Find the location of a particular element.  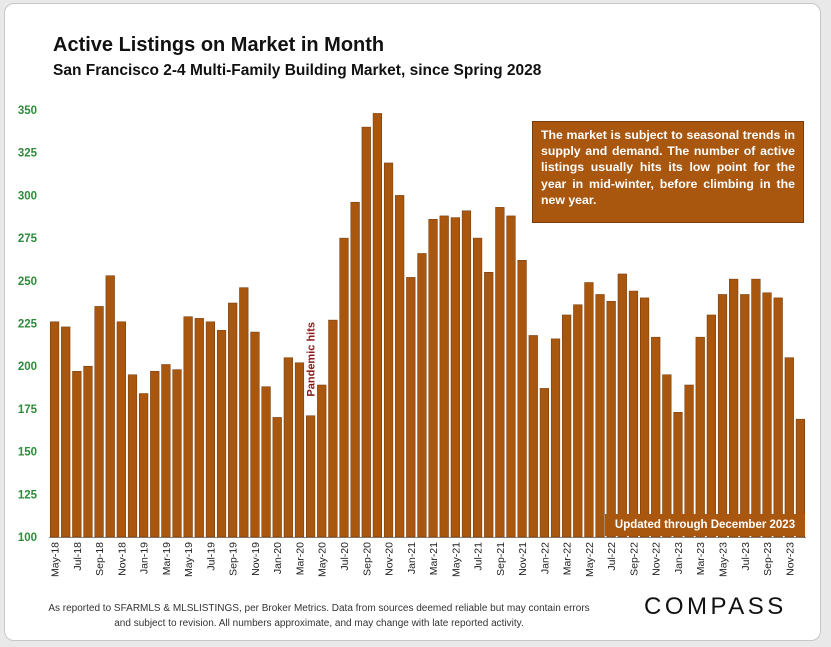

y-tick-label: 300 is located at coordinates (27, 196).